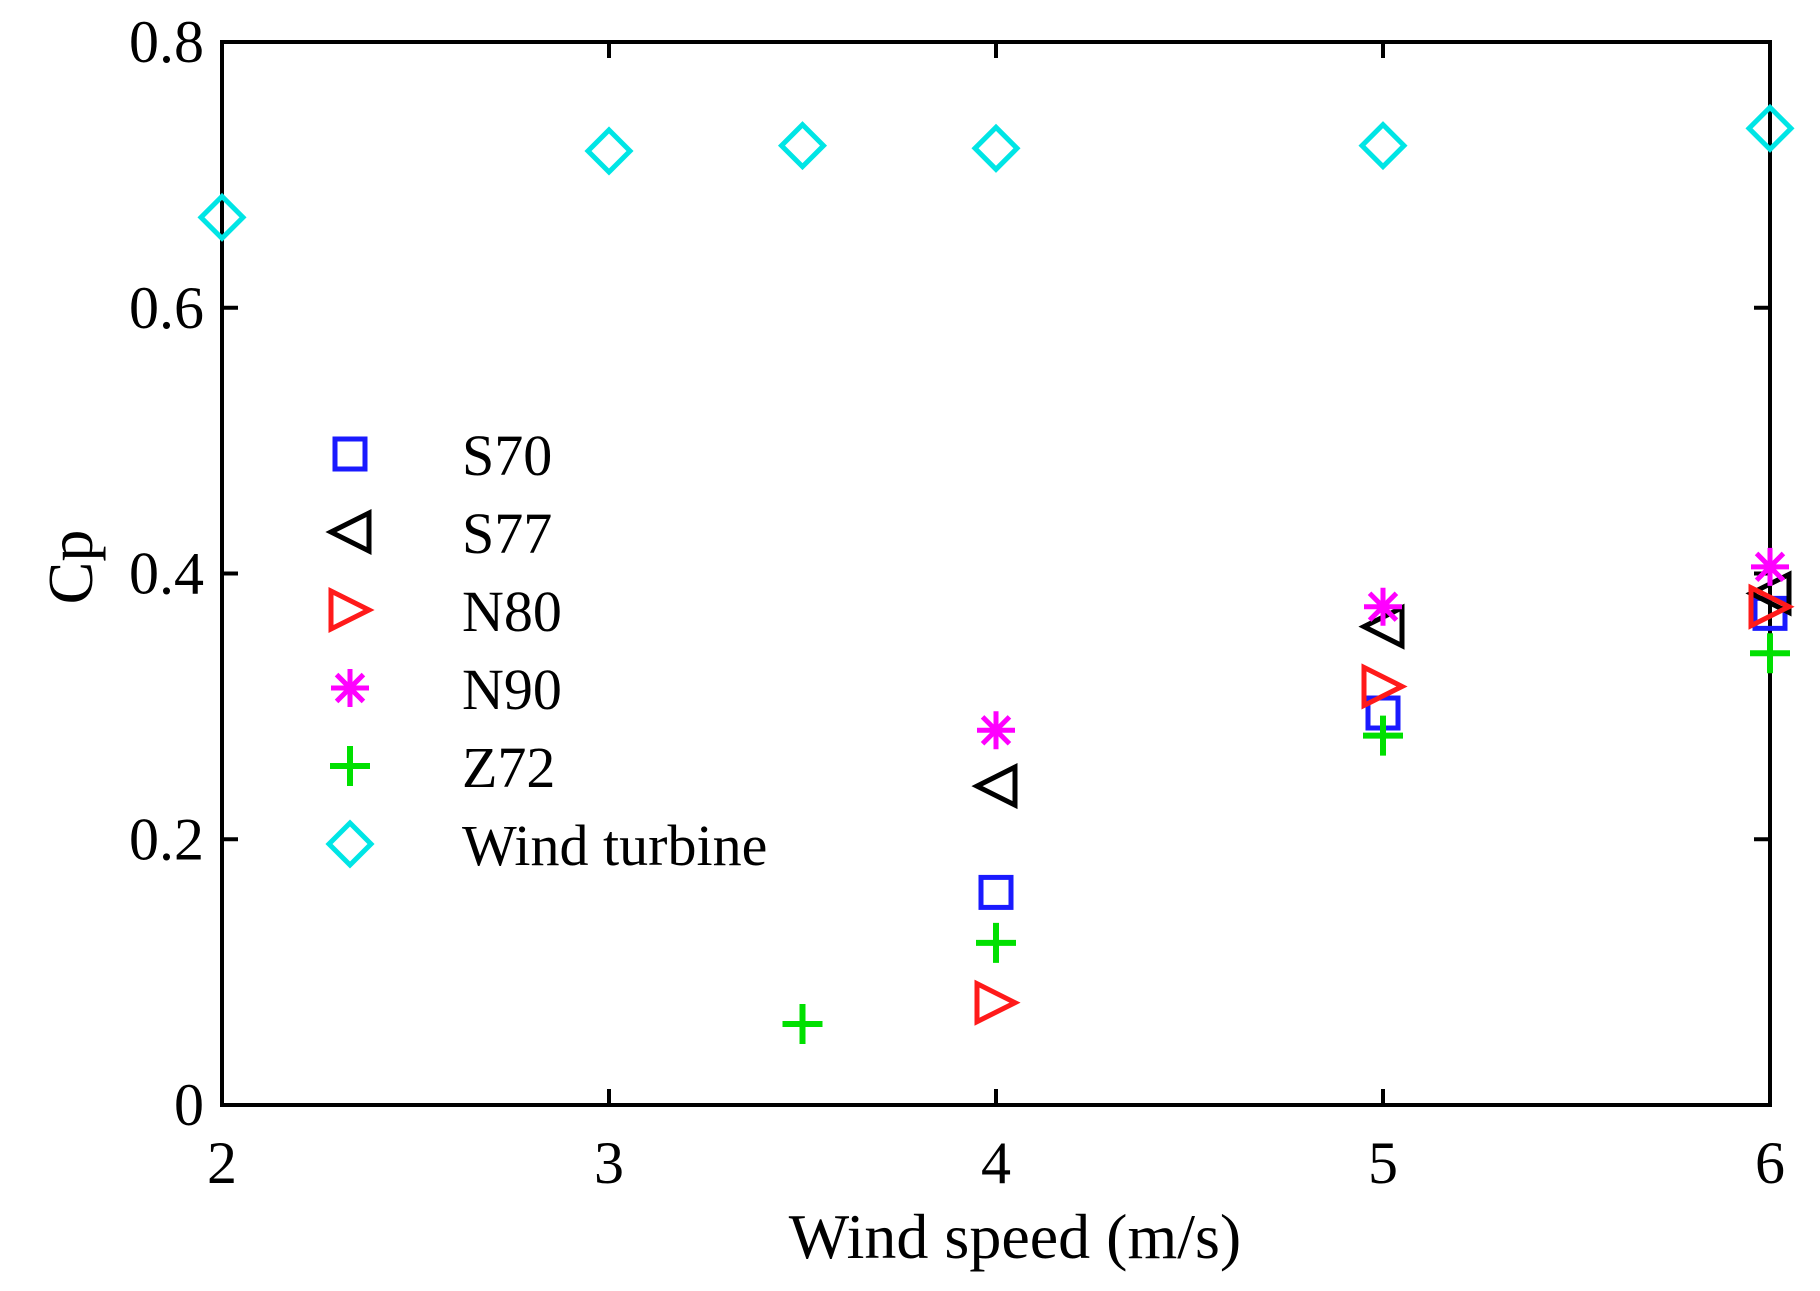  I want to click on x-tick-label-2: 2, so click(222, 1163).